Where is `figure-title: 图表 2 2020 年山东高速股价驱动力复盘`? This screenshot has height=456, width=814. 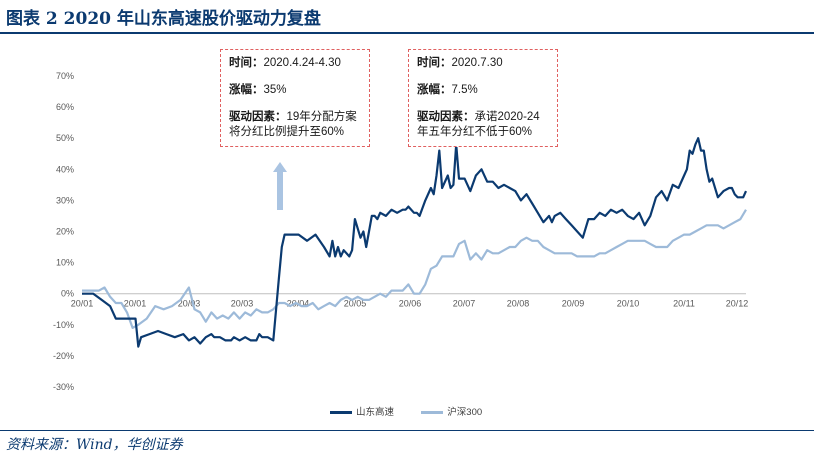 figure-title: 图表 2 2020 年山东高速股价驱动力复盘 is located at coordinates (163, 19).